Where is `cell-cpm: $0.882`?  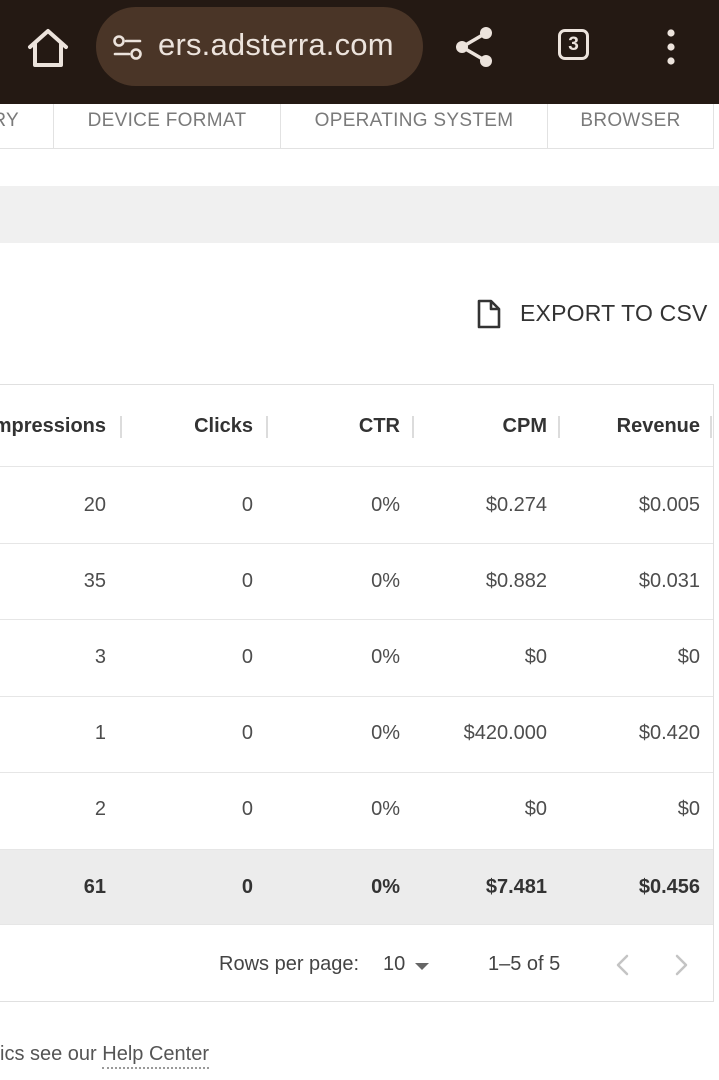
cell-cpm: $0.882 is located at coordinates (516, 581).